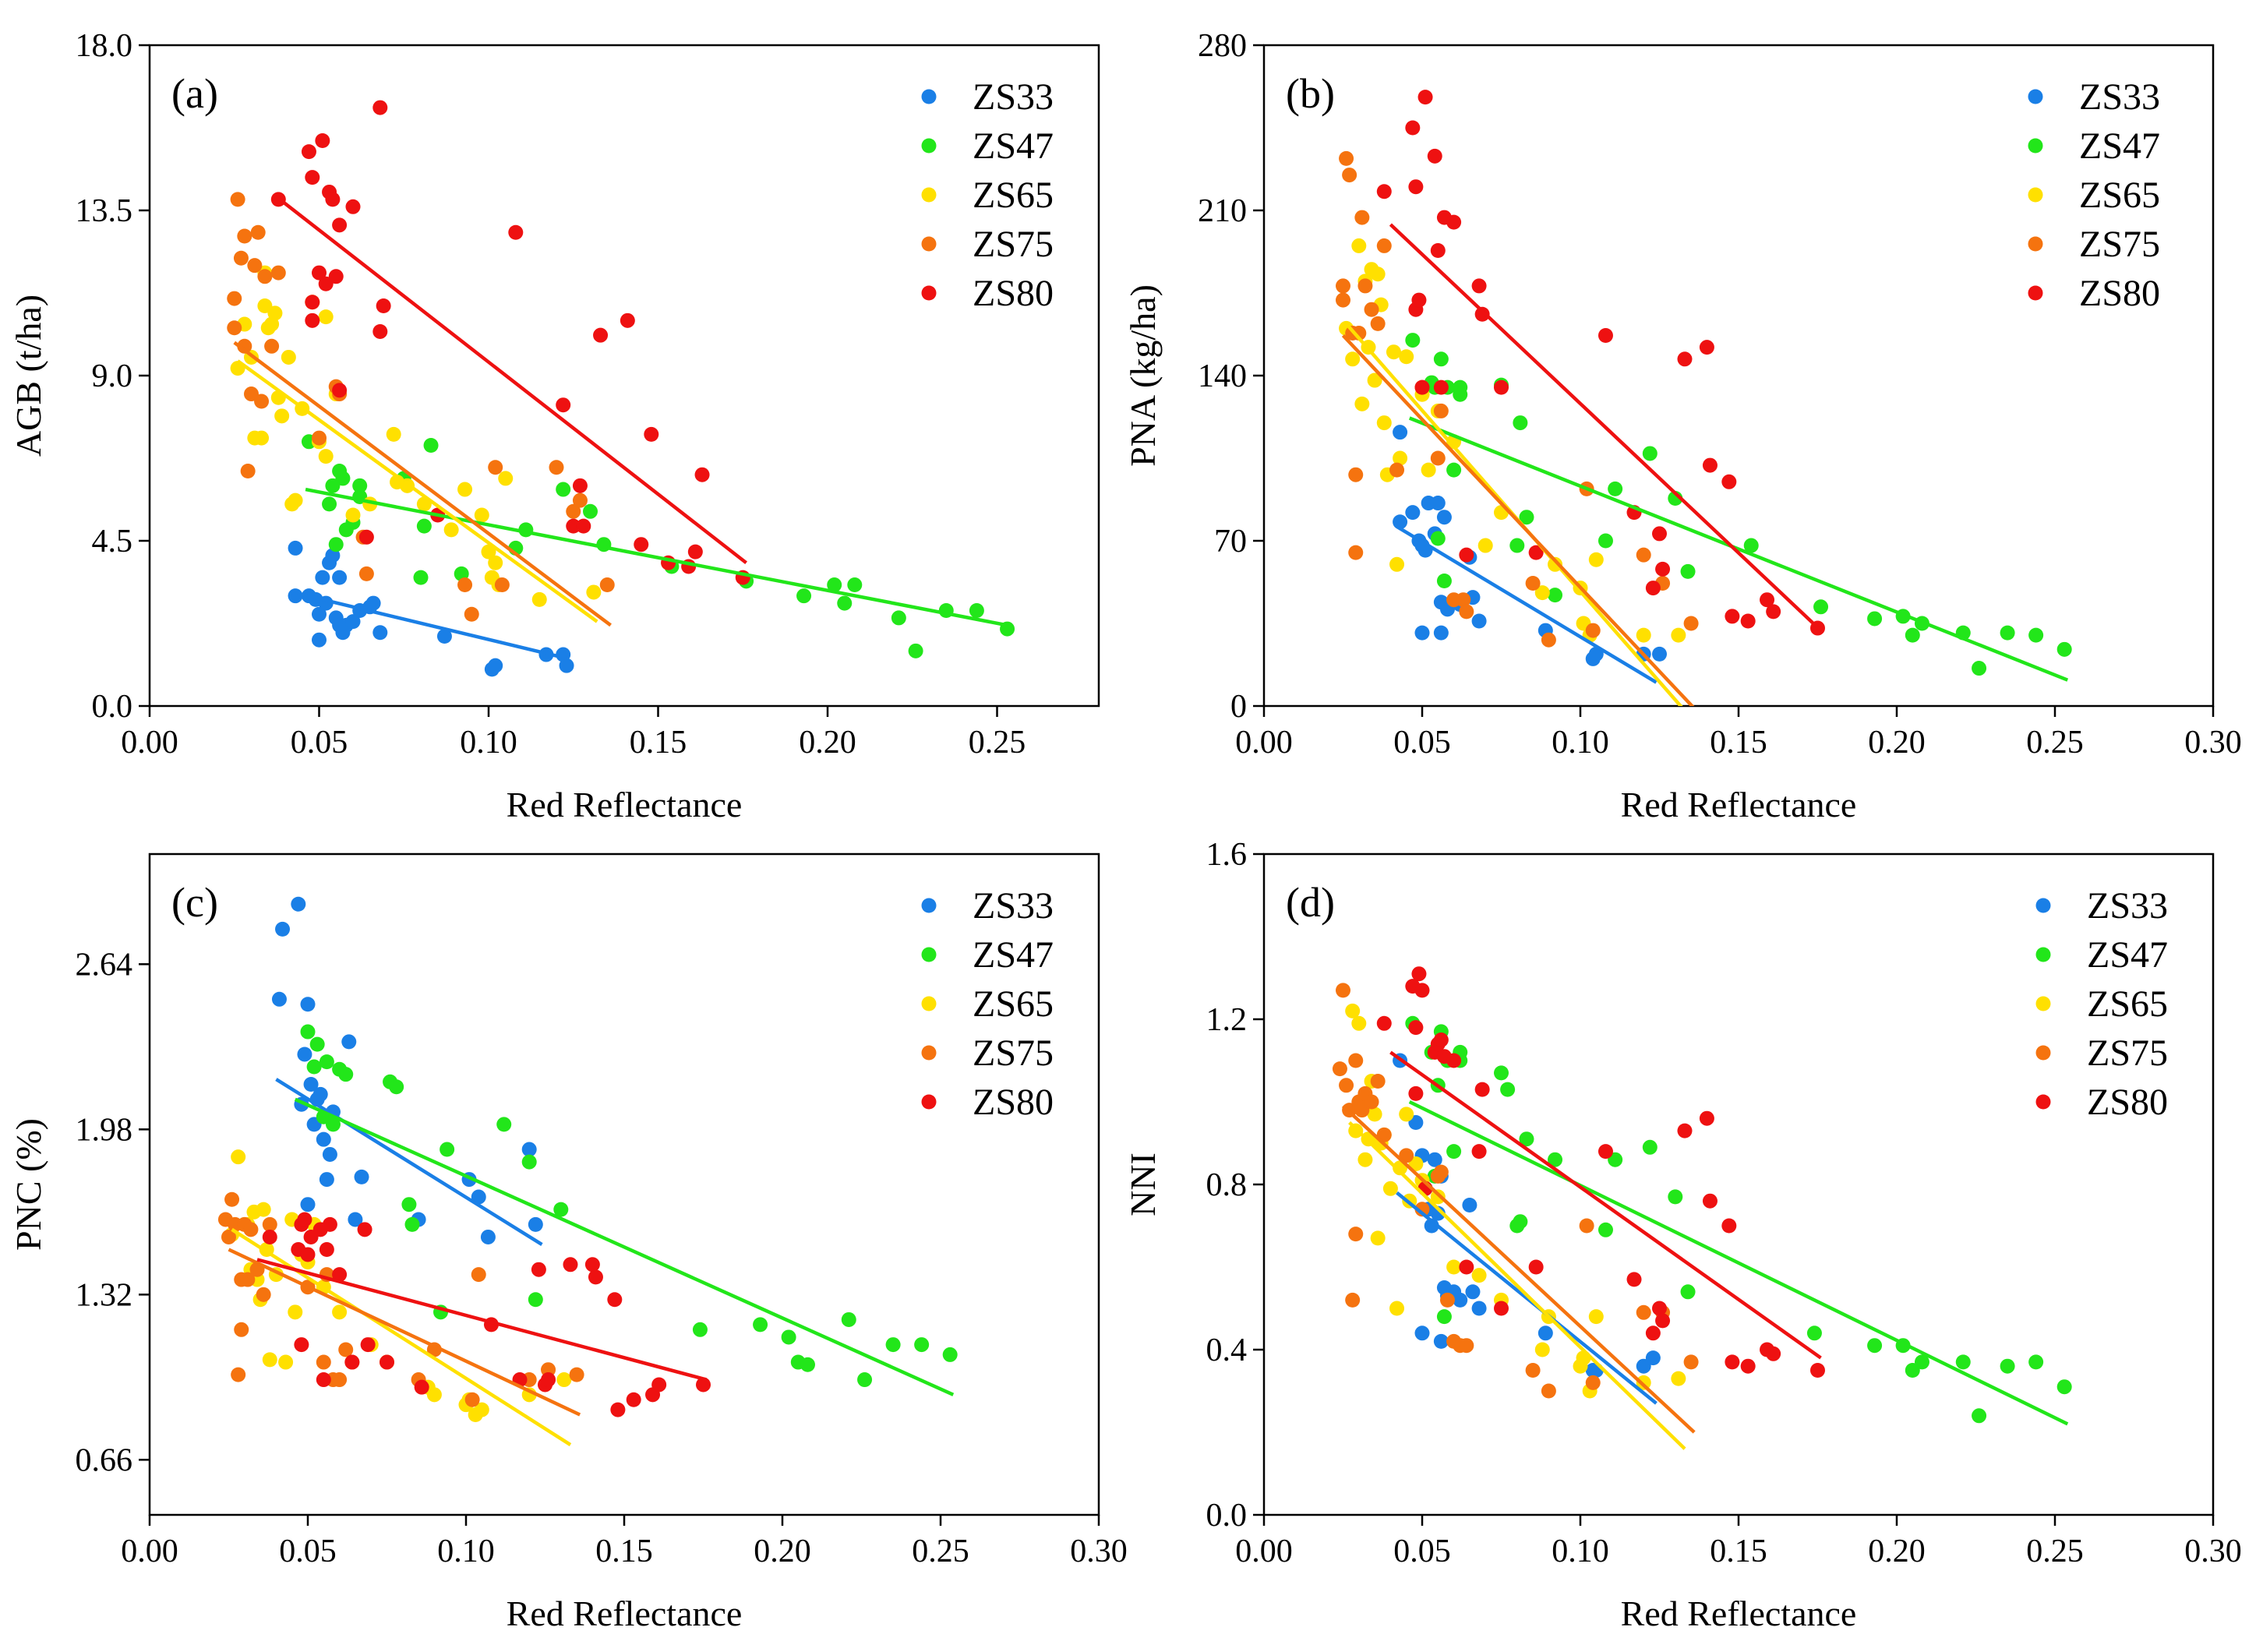 The width and height of the screenshot is (2263, 1652). I want to click on series-zs80-points, so click(1600, 1172).